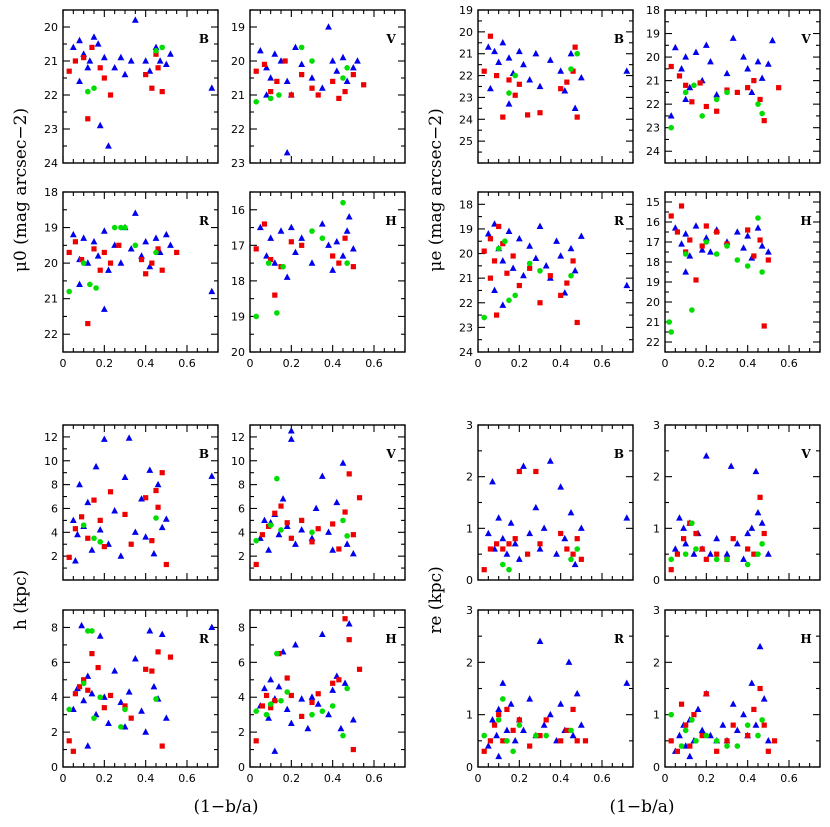  I want to click on band-label: H, so click(805, 639).